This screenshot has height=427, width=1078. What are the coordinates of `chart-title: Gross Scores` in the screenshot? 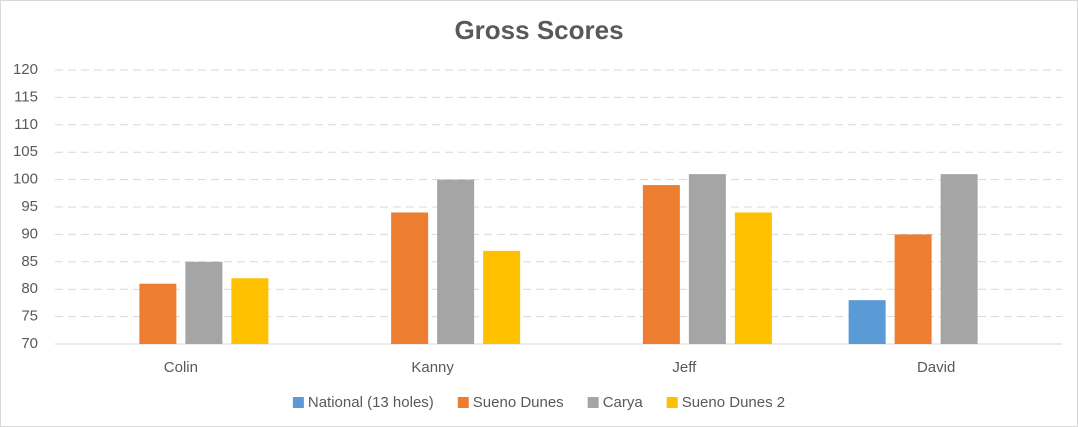 It's located at (538, 30).